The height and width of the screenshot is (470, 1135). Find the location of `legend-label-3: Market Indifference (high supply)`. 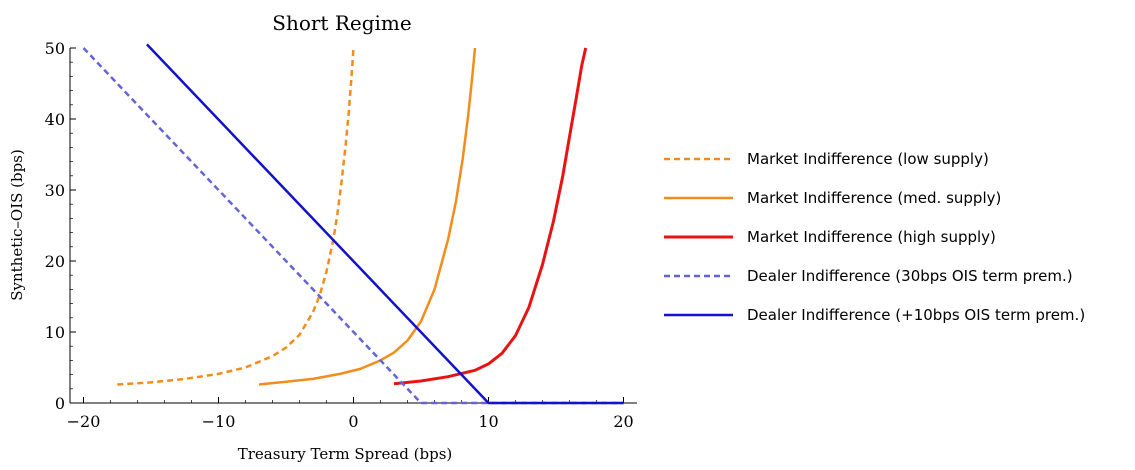

legend-label-3: Market Indifference (high supply) is located at coordinates (871, 237).